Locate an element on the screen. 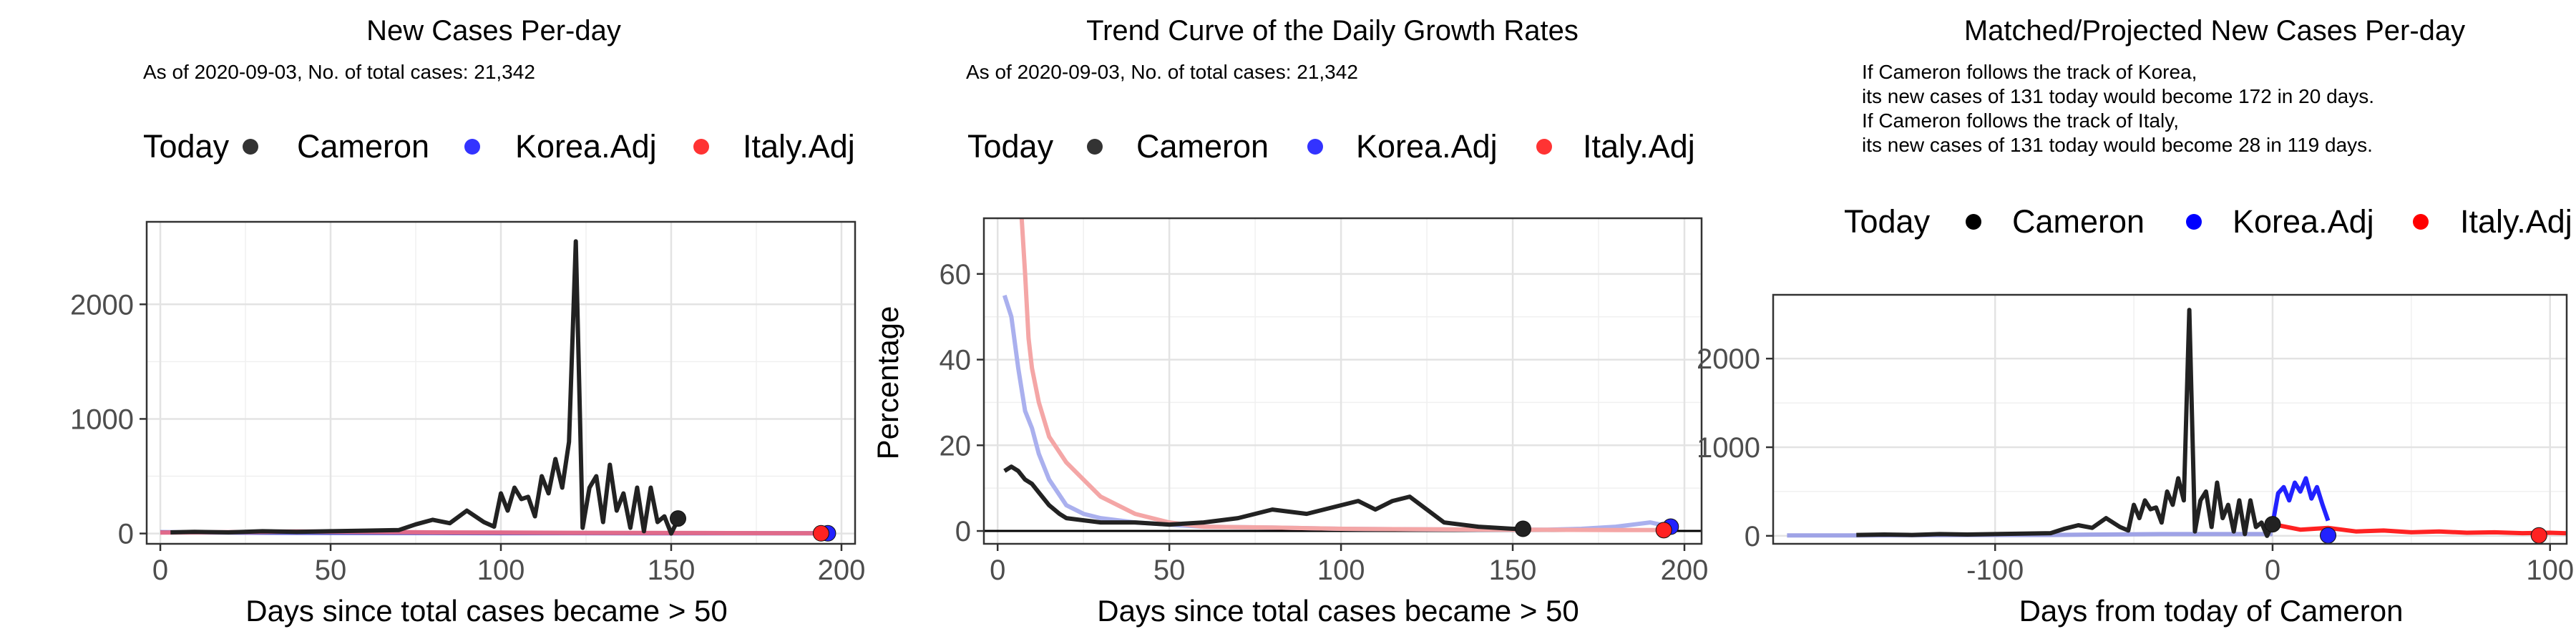  annotation-line: If Cameron follows the track of Korea, is located at coordinates (2029, 72).